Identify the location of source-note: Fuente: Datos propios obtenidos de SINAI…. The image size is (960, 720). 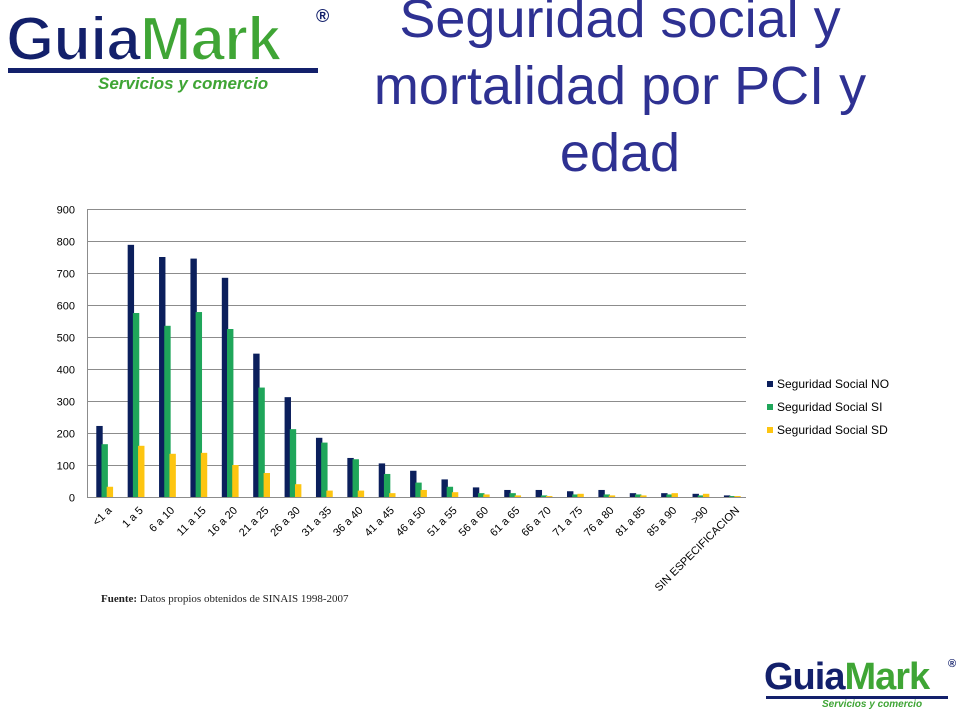
(224, 599).